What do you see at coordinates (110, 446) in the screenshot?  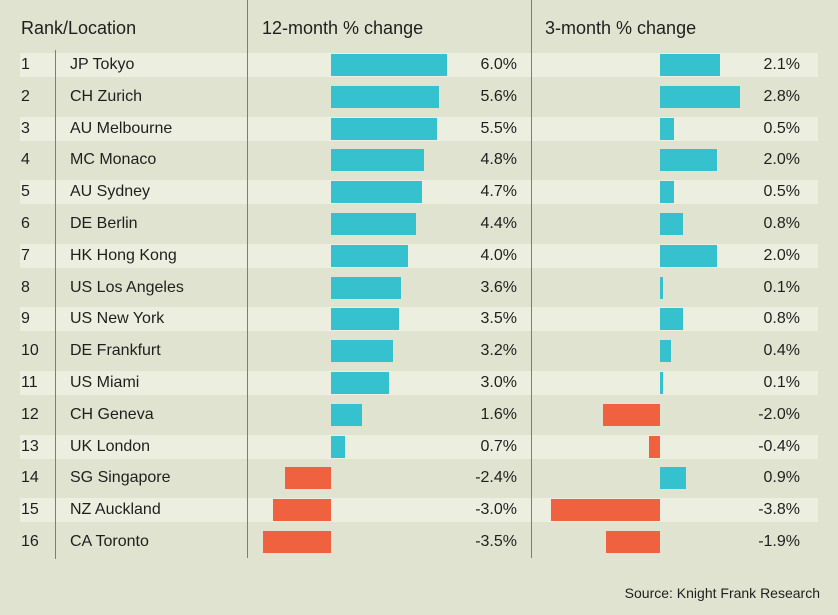 I see `location-label: UK London` at bounding box center [110, 446].